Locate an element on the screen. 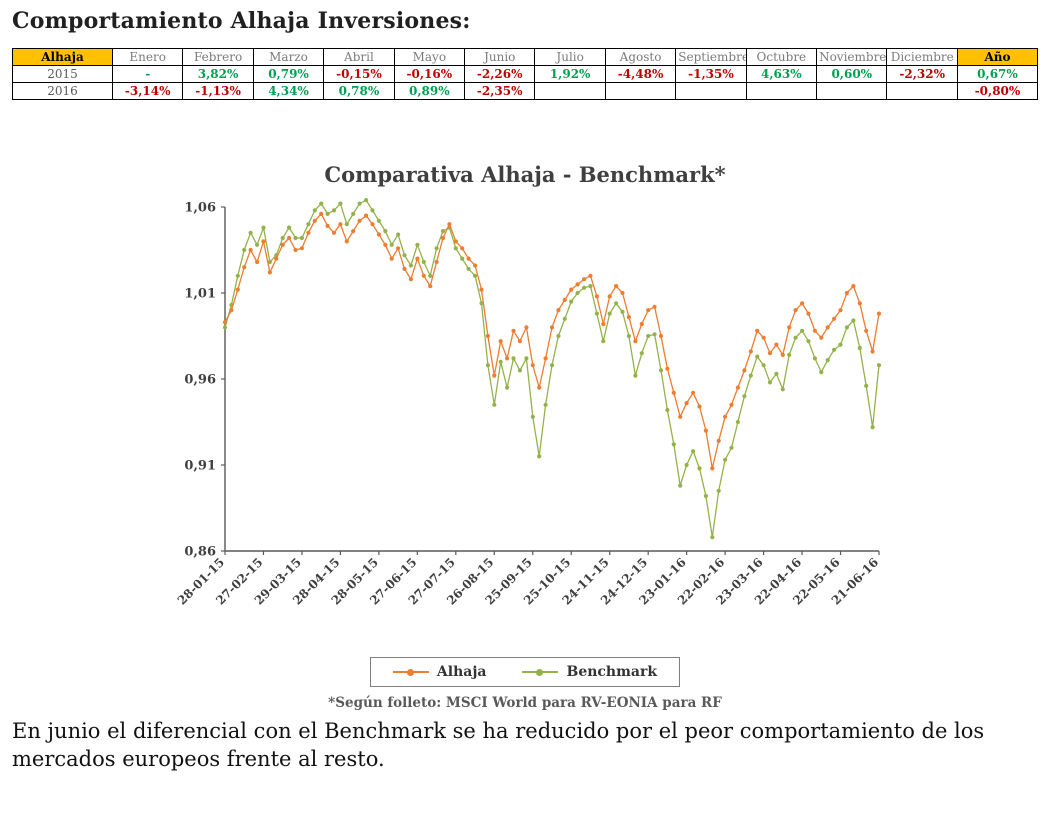 This screenshot has width=1050, height=835. month-value-cell: -2,32% is located at coordinates (922, 74).